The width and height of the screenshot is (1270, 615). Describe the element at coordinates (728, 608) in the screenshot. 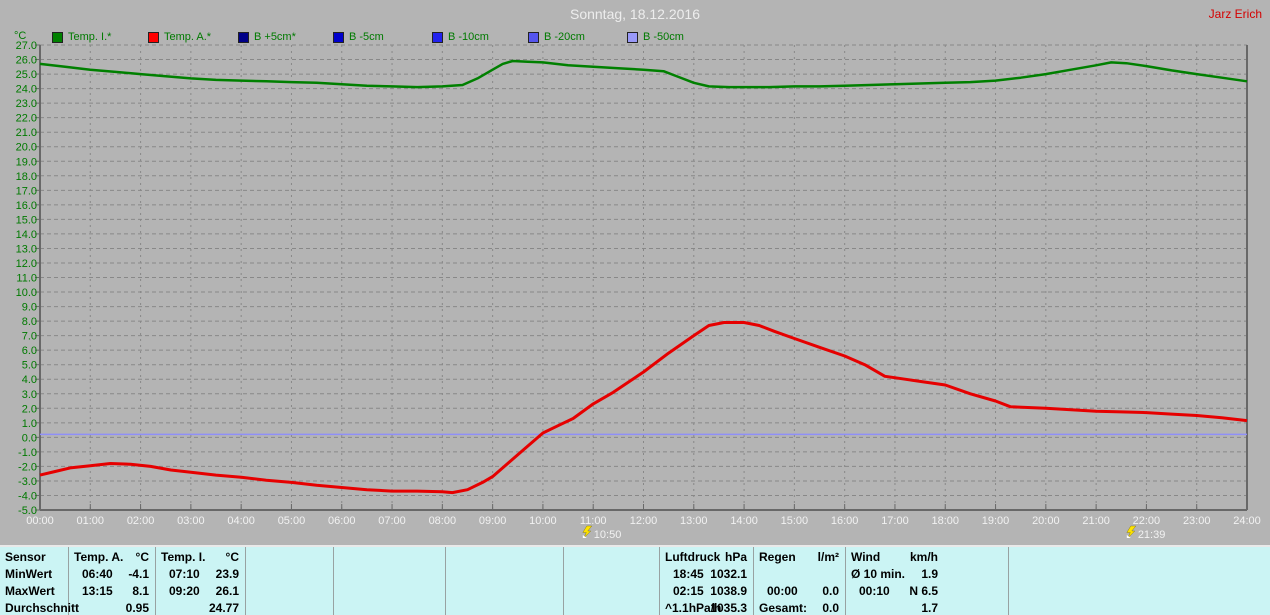

I see `stats-cell-value: 1035.3` at that location.